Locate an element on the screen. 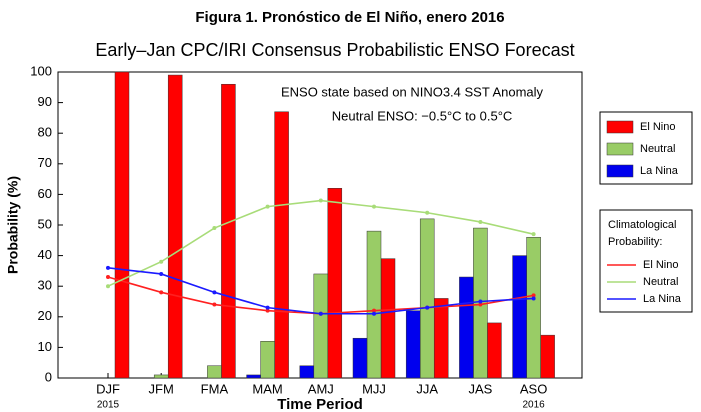 The height and width of the screenshot is (412, 701). x-tick-label: MAM is located at coordinates (267, 388).